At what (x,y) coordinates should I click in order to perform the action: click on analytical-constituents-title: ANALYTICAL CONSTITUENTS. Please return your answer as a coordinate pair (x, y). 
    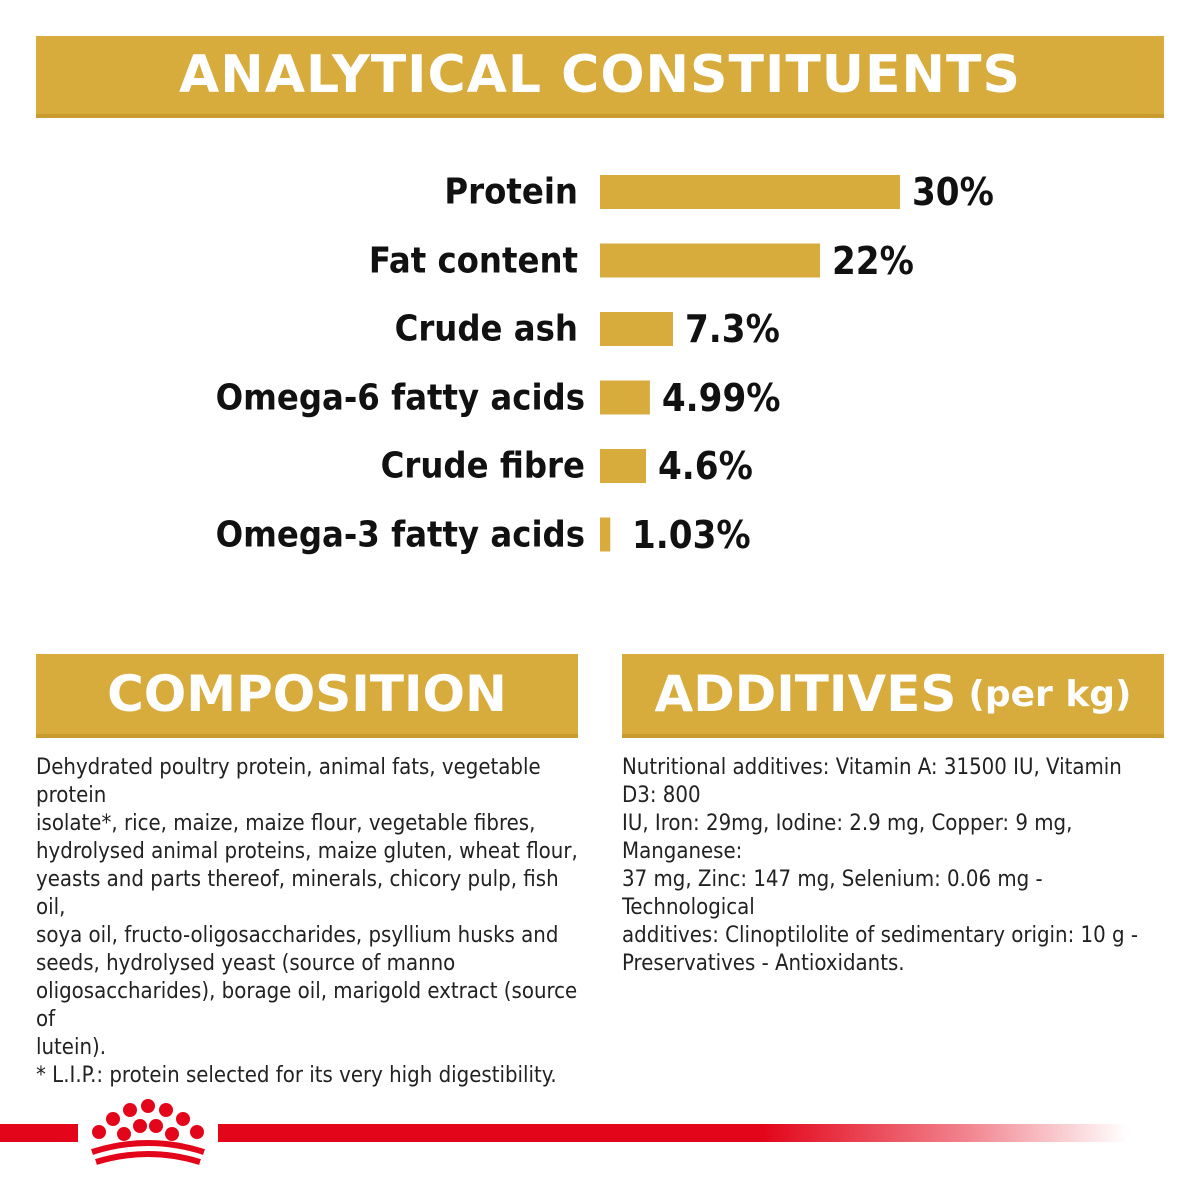
    Looking at the image, I should click on (600, 75).